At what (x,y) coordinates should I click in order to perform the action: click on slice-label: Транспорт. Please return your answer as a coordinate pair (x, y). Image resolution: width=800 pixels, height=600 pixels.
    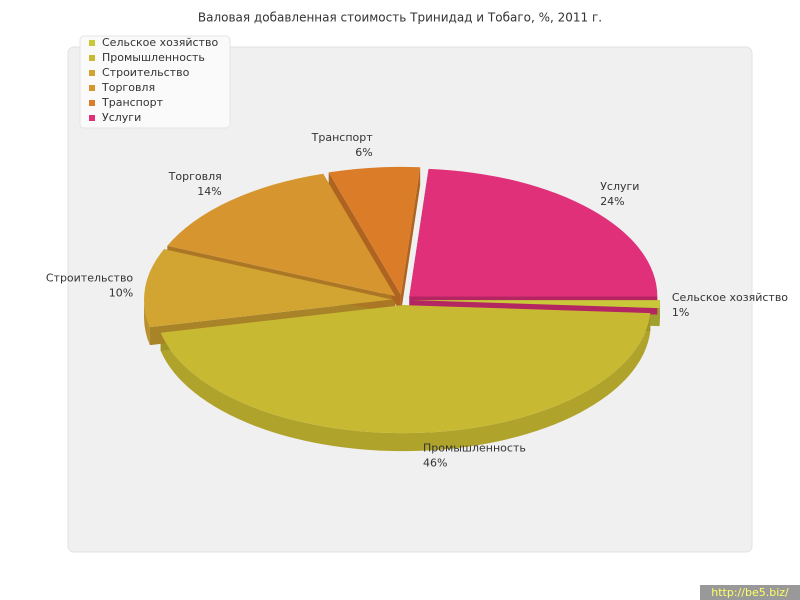
    Looking at the image, I should click on (342, 137).